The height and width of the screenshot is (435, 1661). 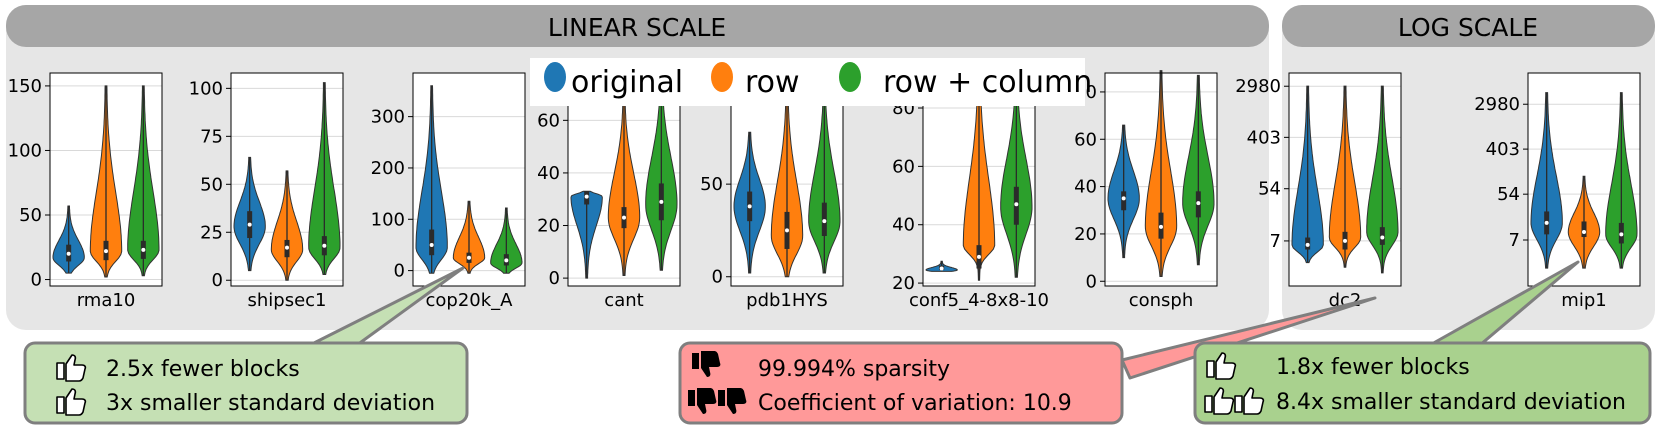 I want to click on legend: original row row + column, so click(x=811, y=82).